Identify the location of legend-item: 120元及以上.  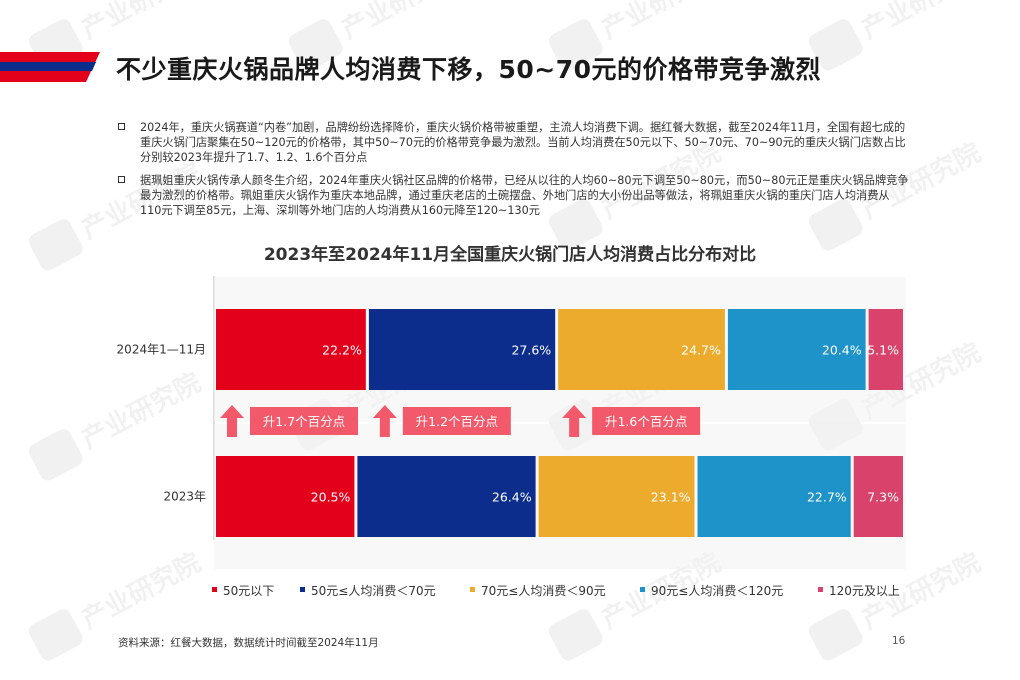
(859, 591).